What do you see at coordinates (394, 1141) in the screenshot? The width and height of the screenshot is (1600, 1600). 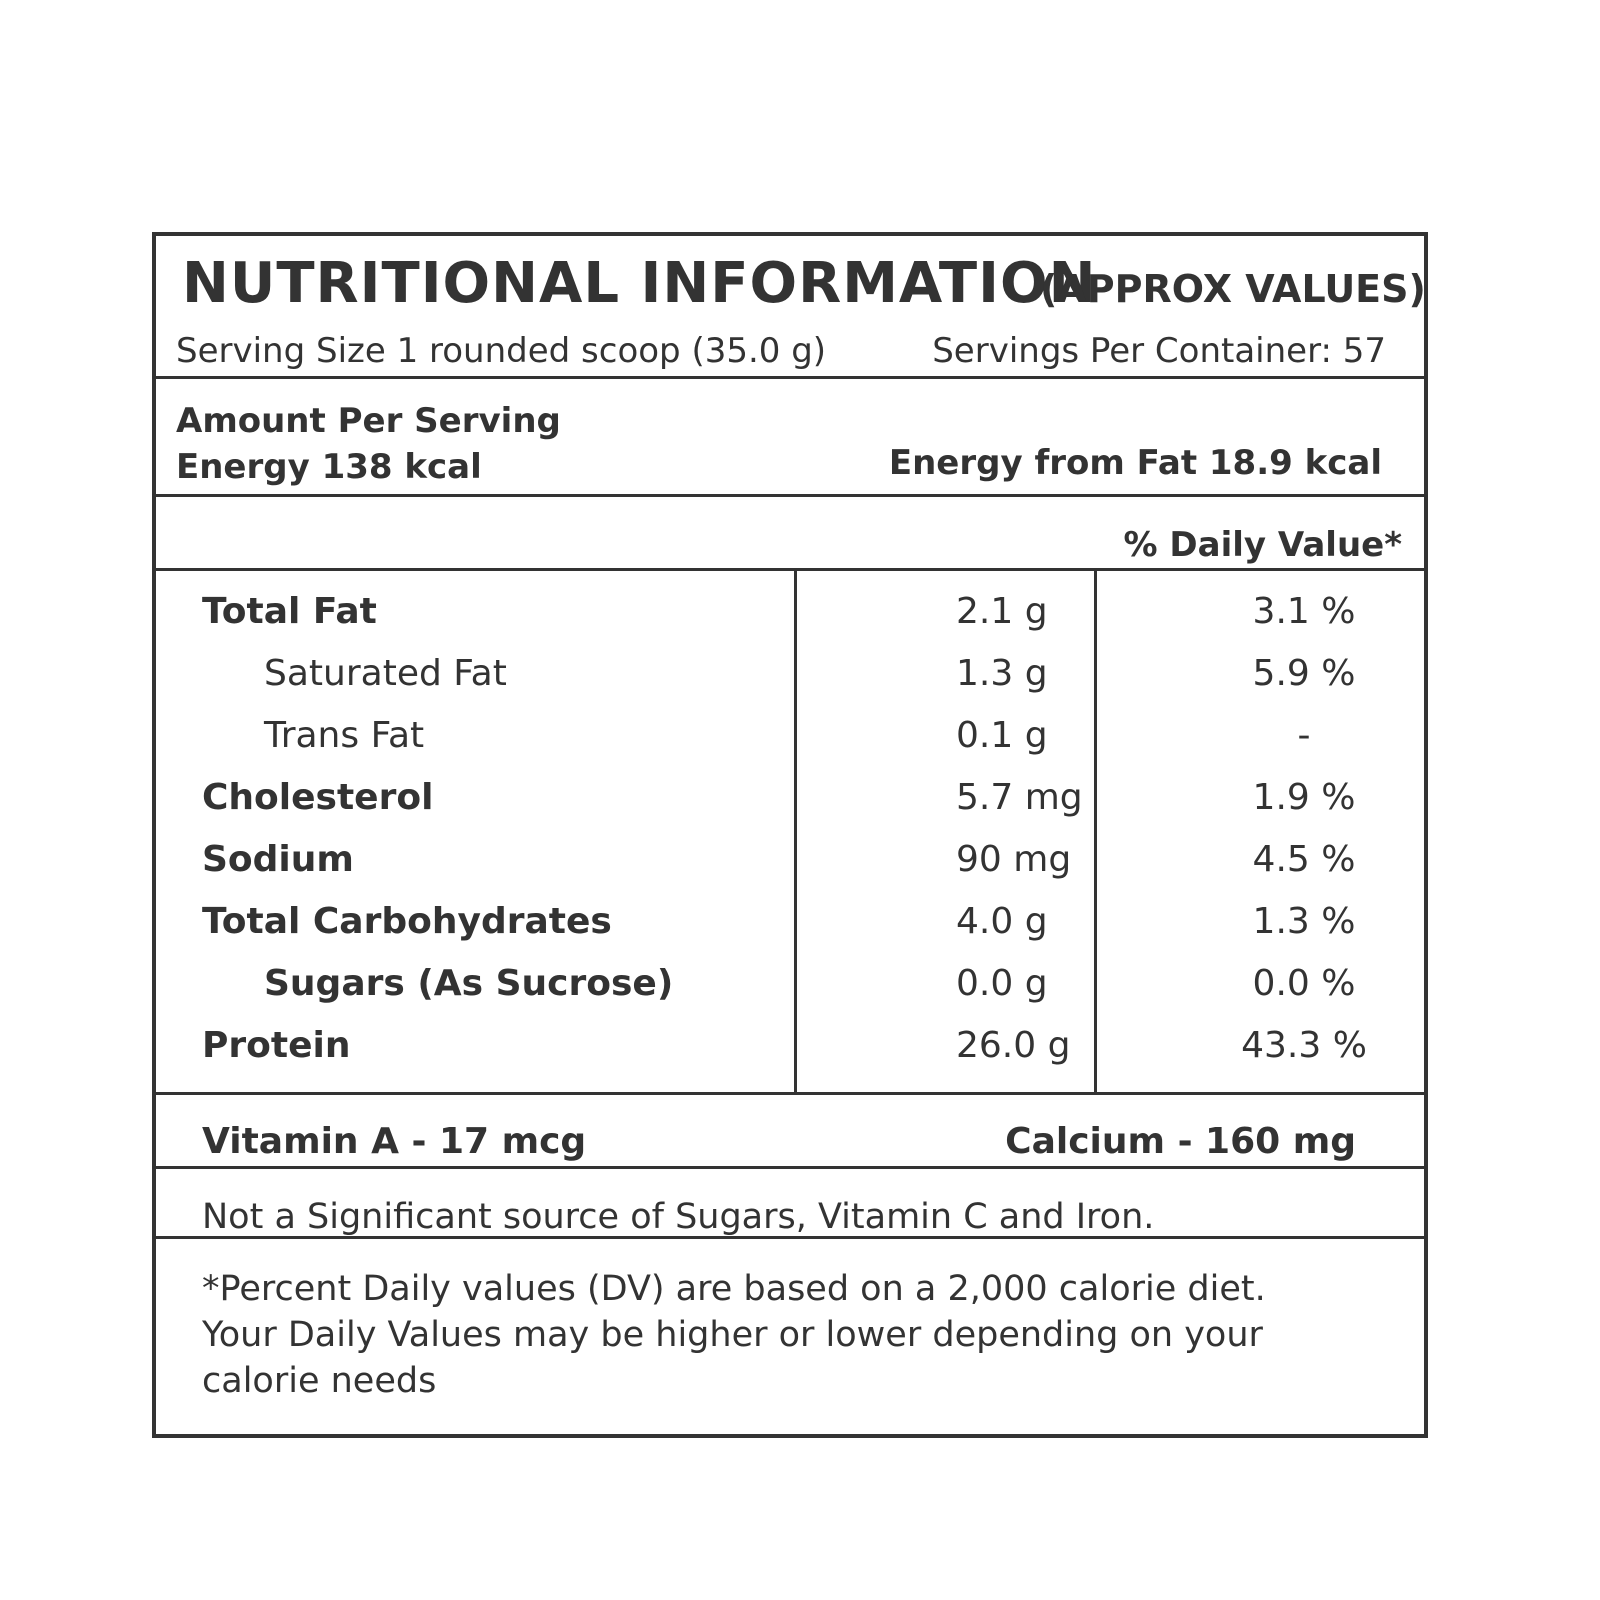 I see `vitamin-a: Vitamin A - 17 mcg` at bounding box center [394, 1141].